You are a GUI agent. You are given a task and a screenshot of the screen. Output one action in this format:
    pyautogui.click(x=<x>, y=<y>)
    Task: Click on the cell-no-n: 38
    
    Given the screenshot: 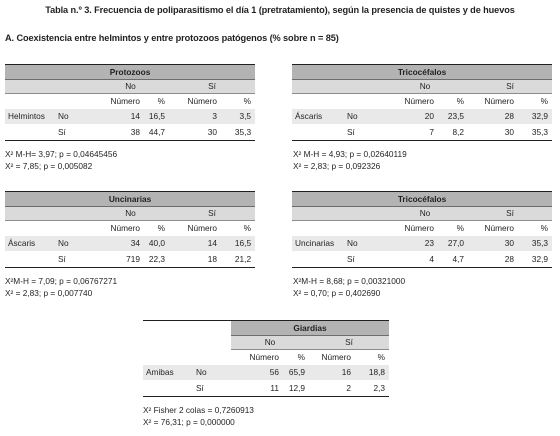 What is the action you would take?
    pyautogui.click(x=118, y=132)
    